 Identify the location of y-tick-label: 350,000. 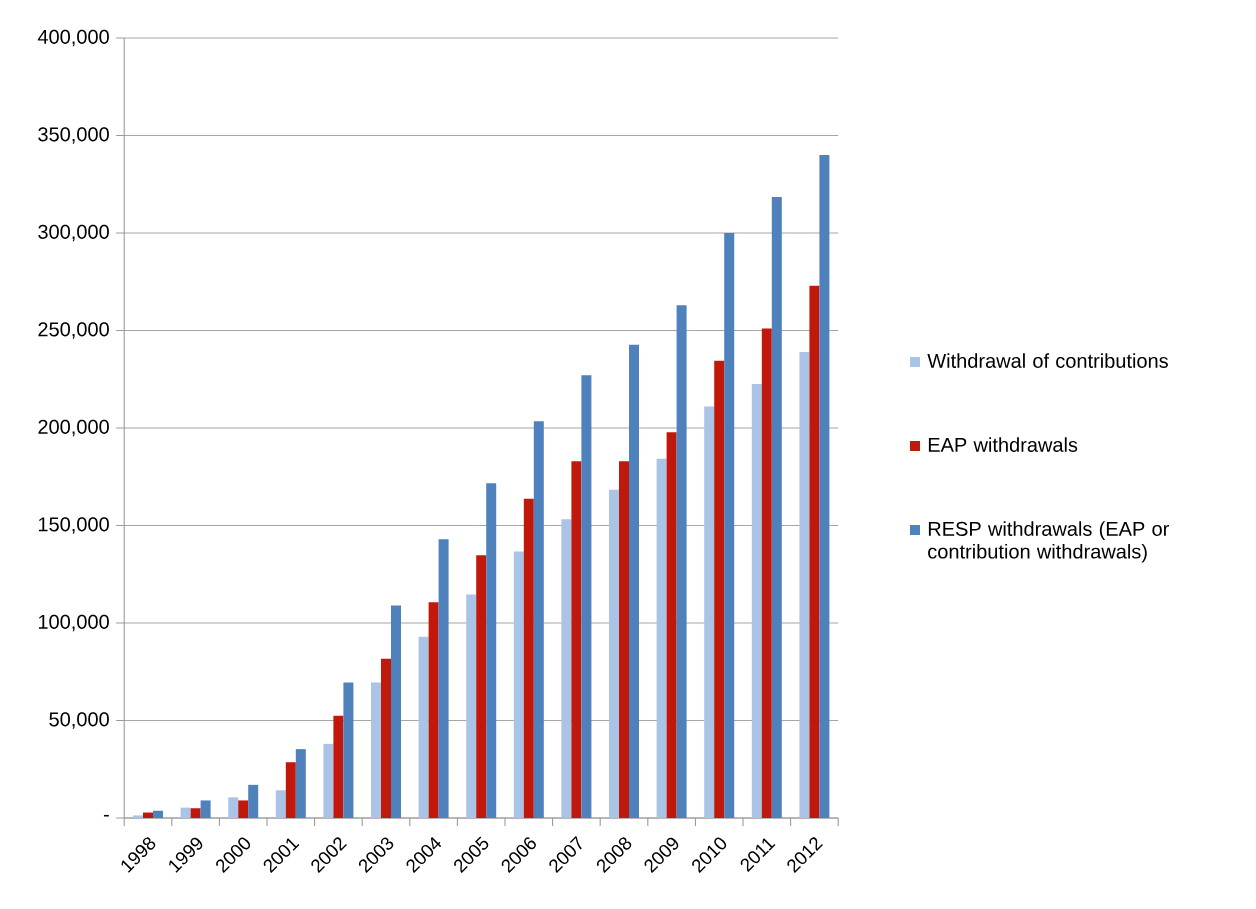
(73, 135).